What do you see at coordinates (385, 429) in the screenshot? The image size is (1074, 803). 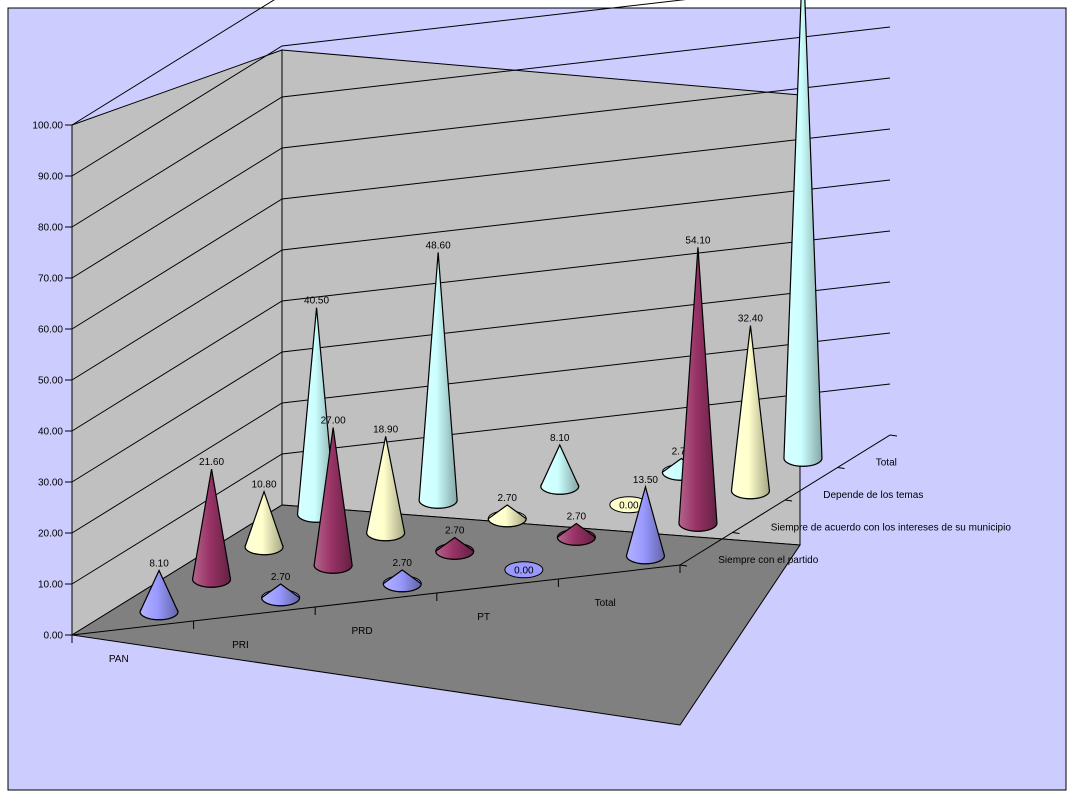 I see `data-label: 18.90` at bounding box center [385, 429].